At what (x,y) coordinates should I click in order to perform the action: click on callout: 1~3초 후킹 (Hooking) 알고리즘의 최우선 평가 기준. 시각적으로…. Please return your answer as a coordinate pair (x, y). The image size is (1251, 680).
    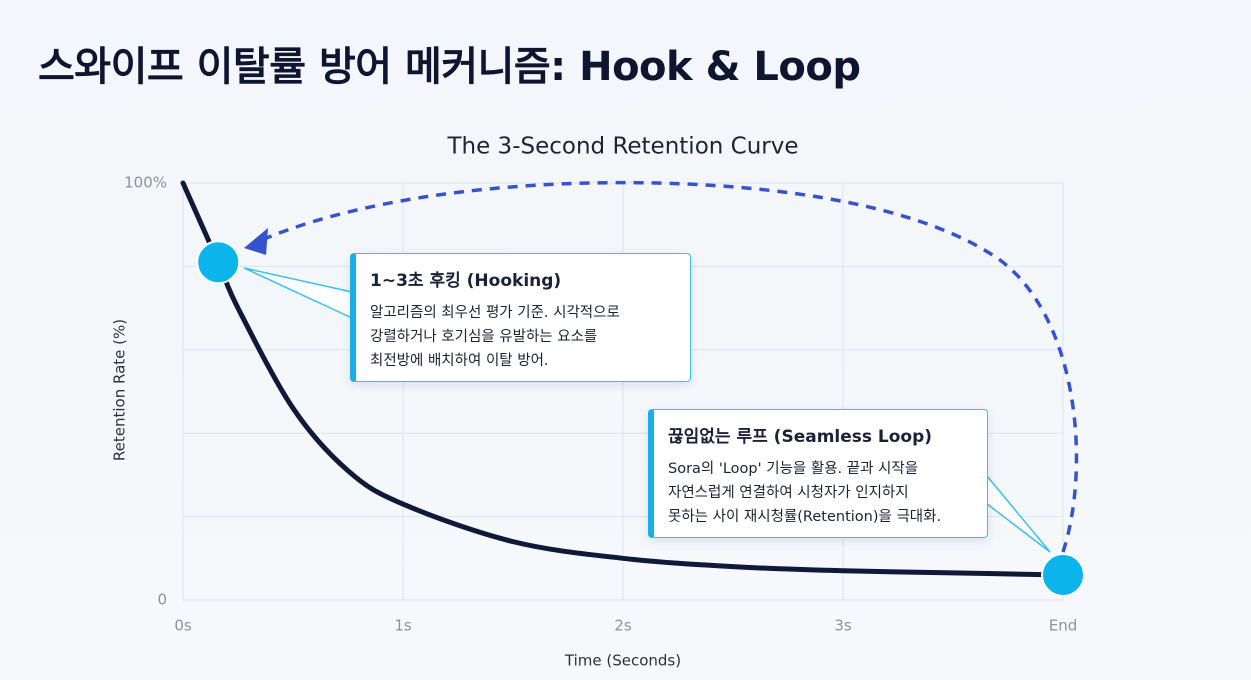
    Looking at the image, I should click on (520, 317).